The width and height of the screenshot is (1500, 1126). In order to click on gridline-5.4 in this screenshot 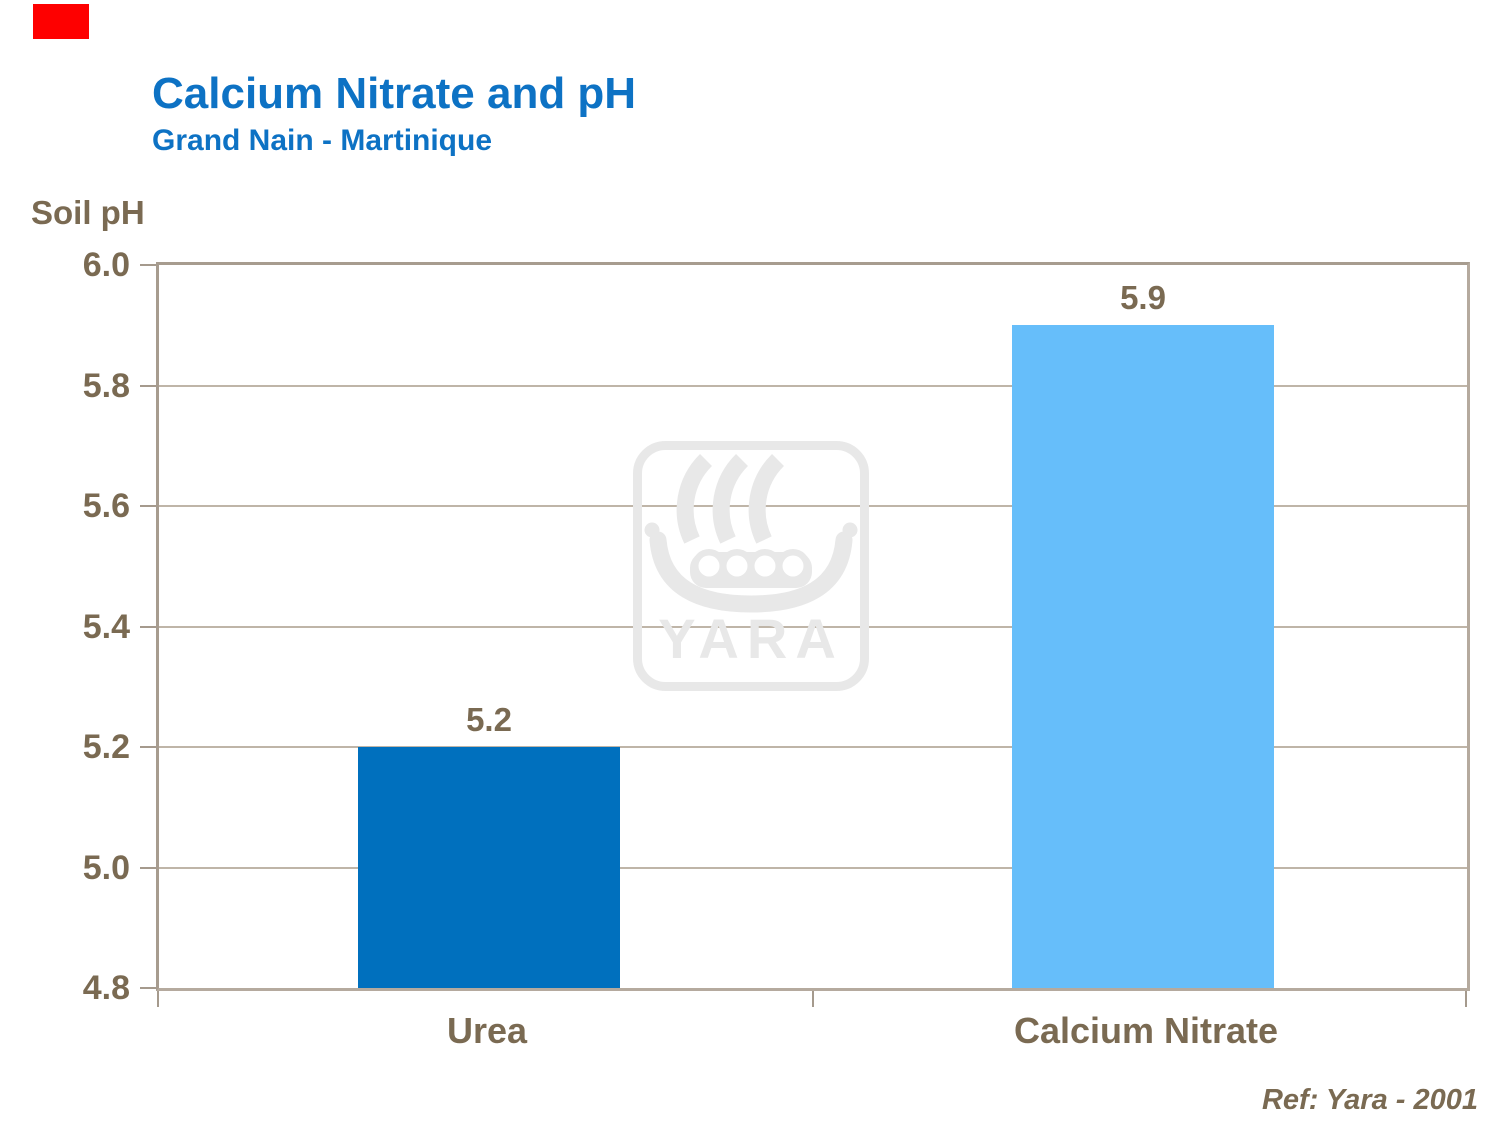, I will do `click(813, 626)`.